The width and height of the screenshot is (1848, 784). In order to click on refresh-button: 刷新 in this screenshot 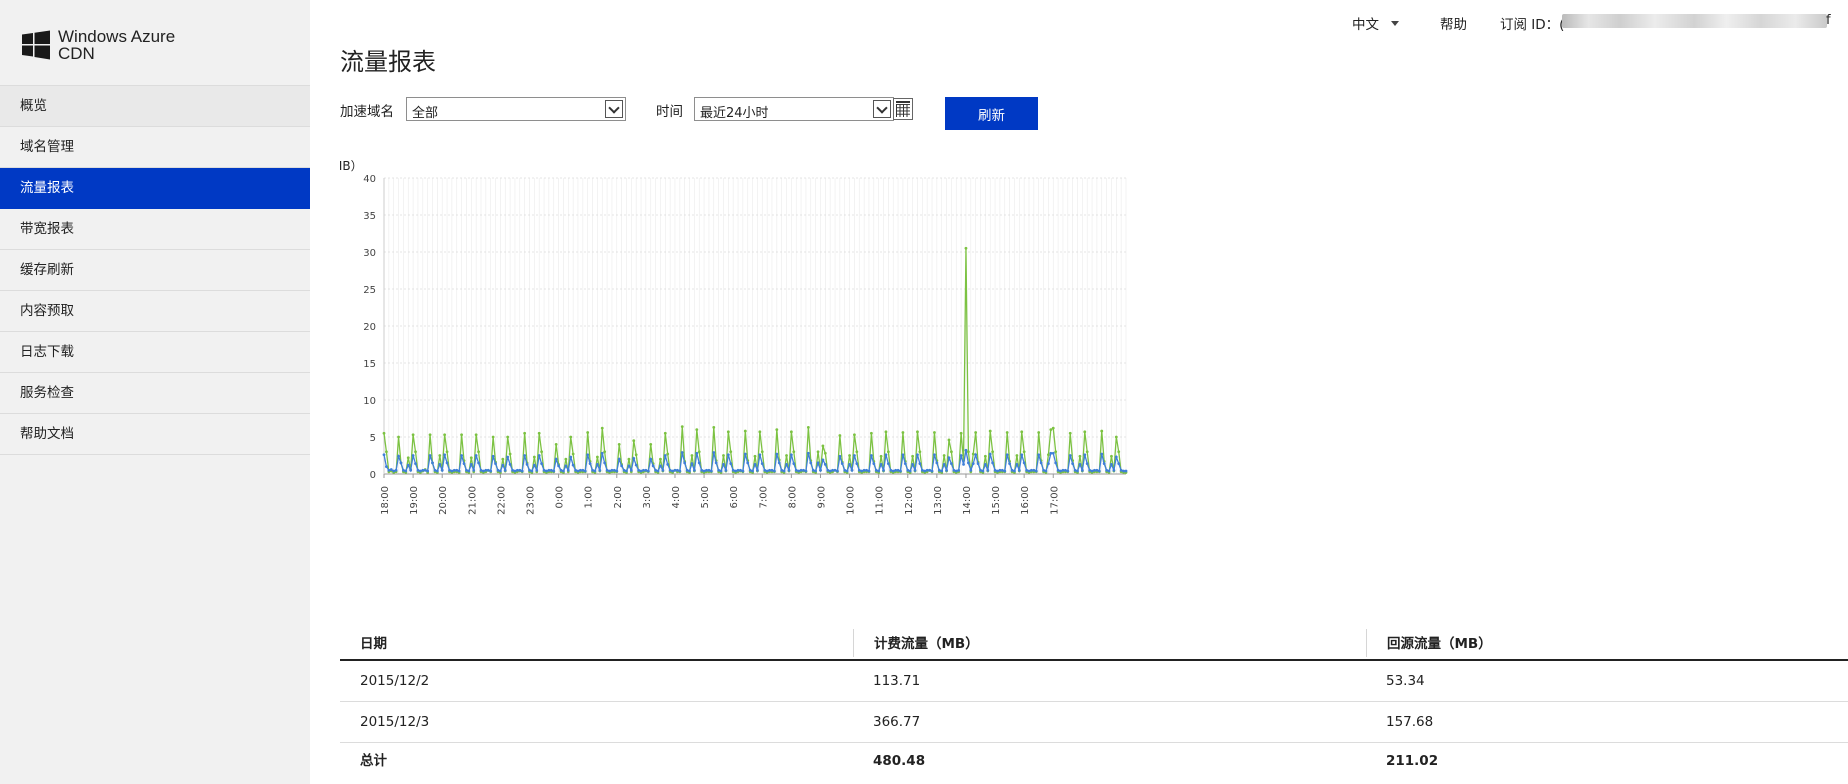, I will do `click(991, 113)`.